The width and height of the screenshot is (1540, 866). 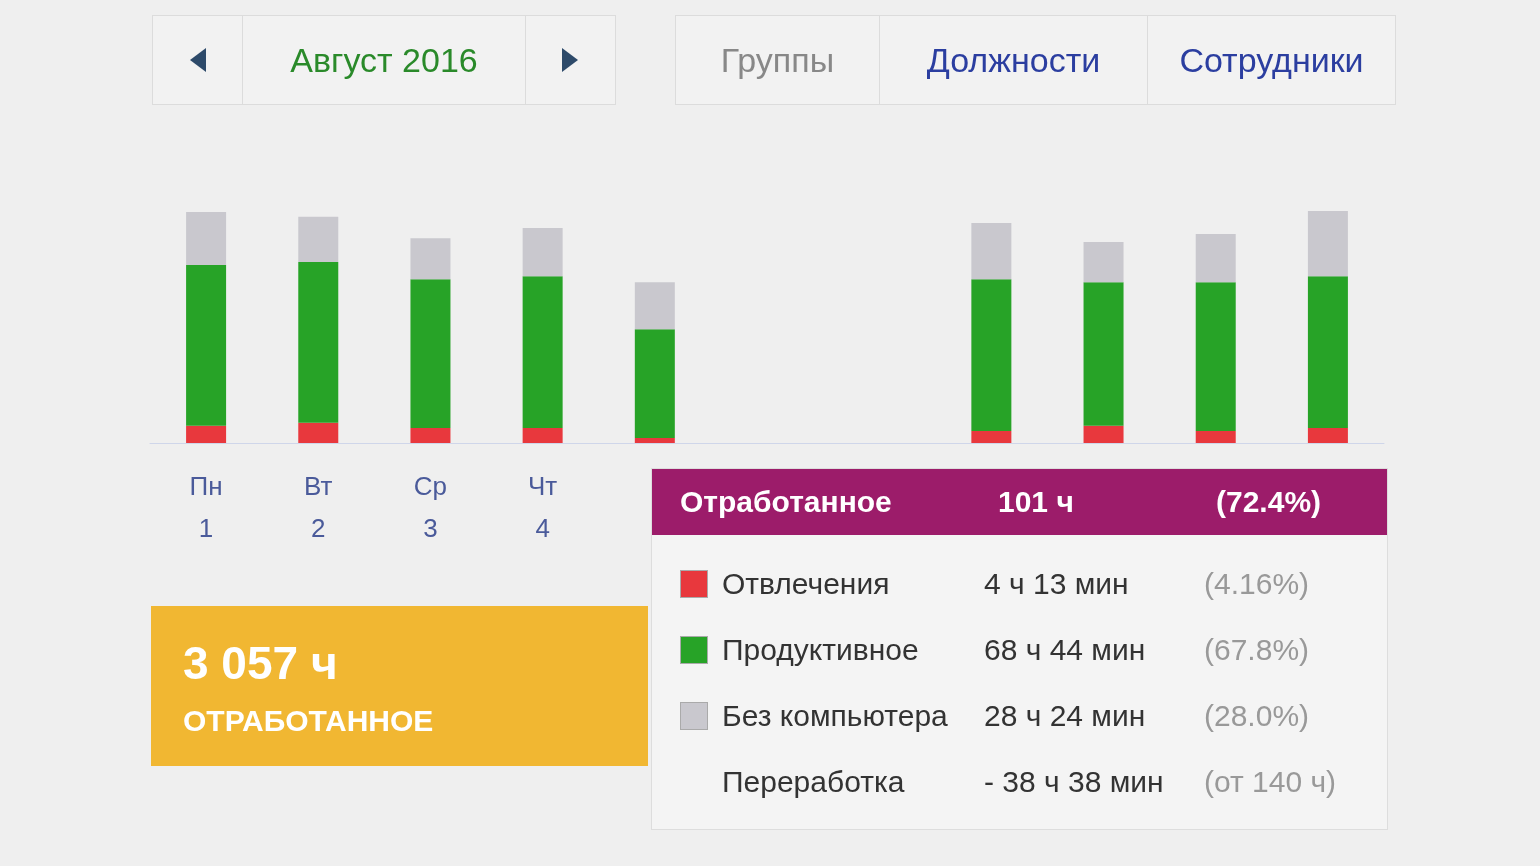 What do you see at coordinates (1065, 650) in the screenshot?
I see `text: 68 ч 44 мин` at bounding box center [1065, 650].